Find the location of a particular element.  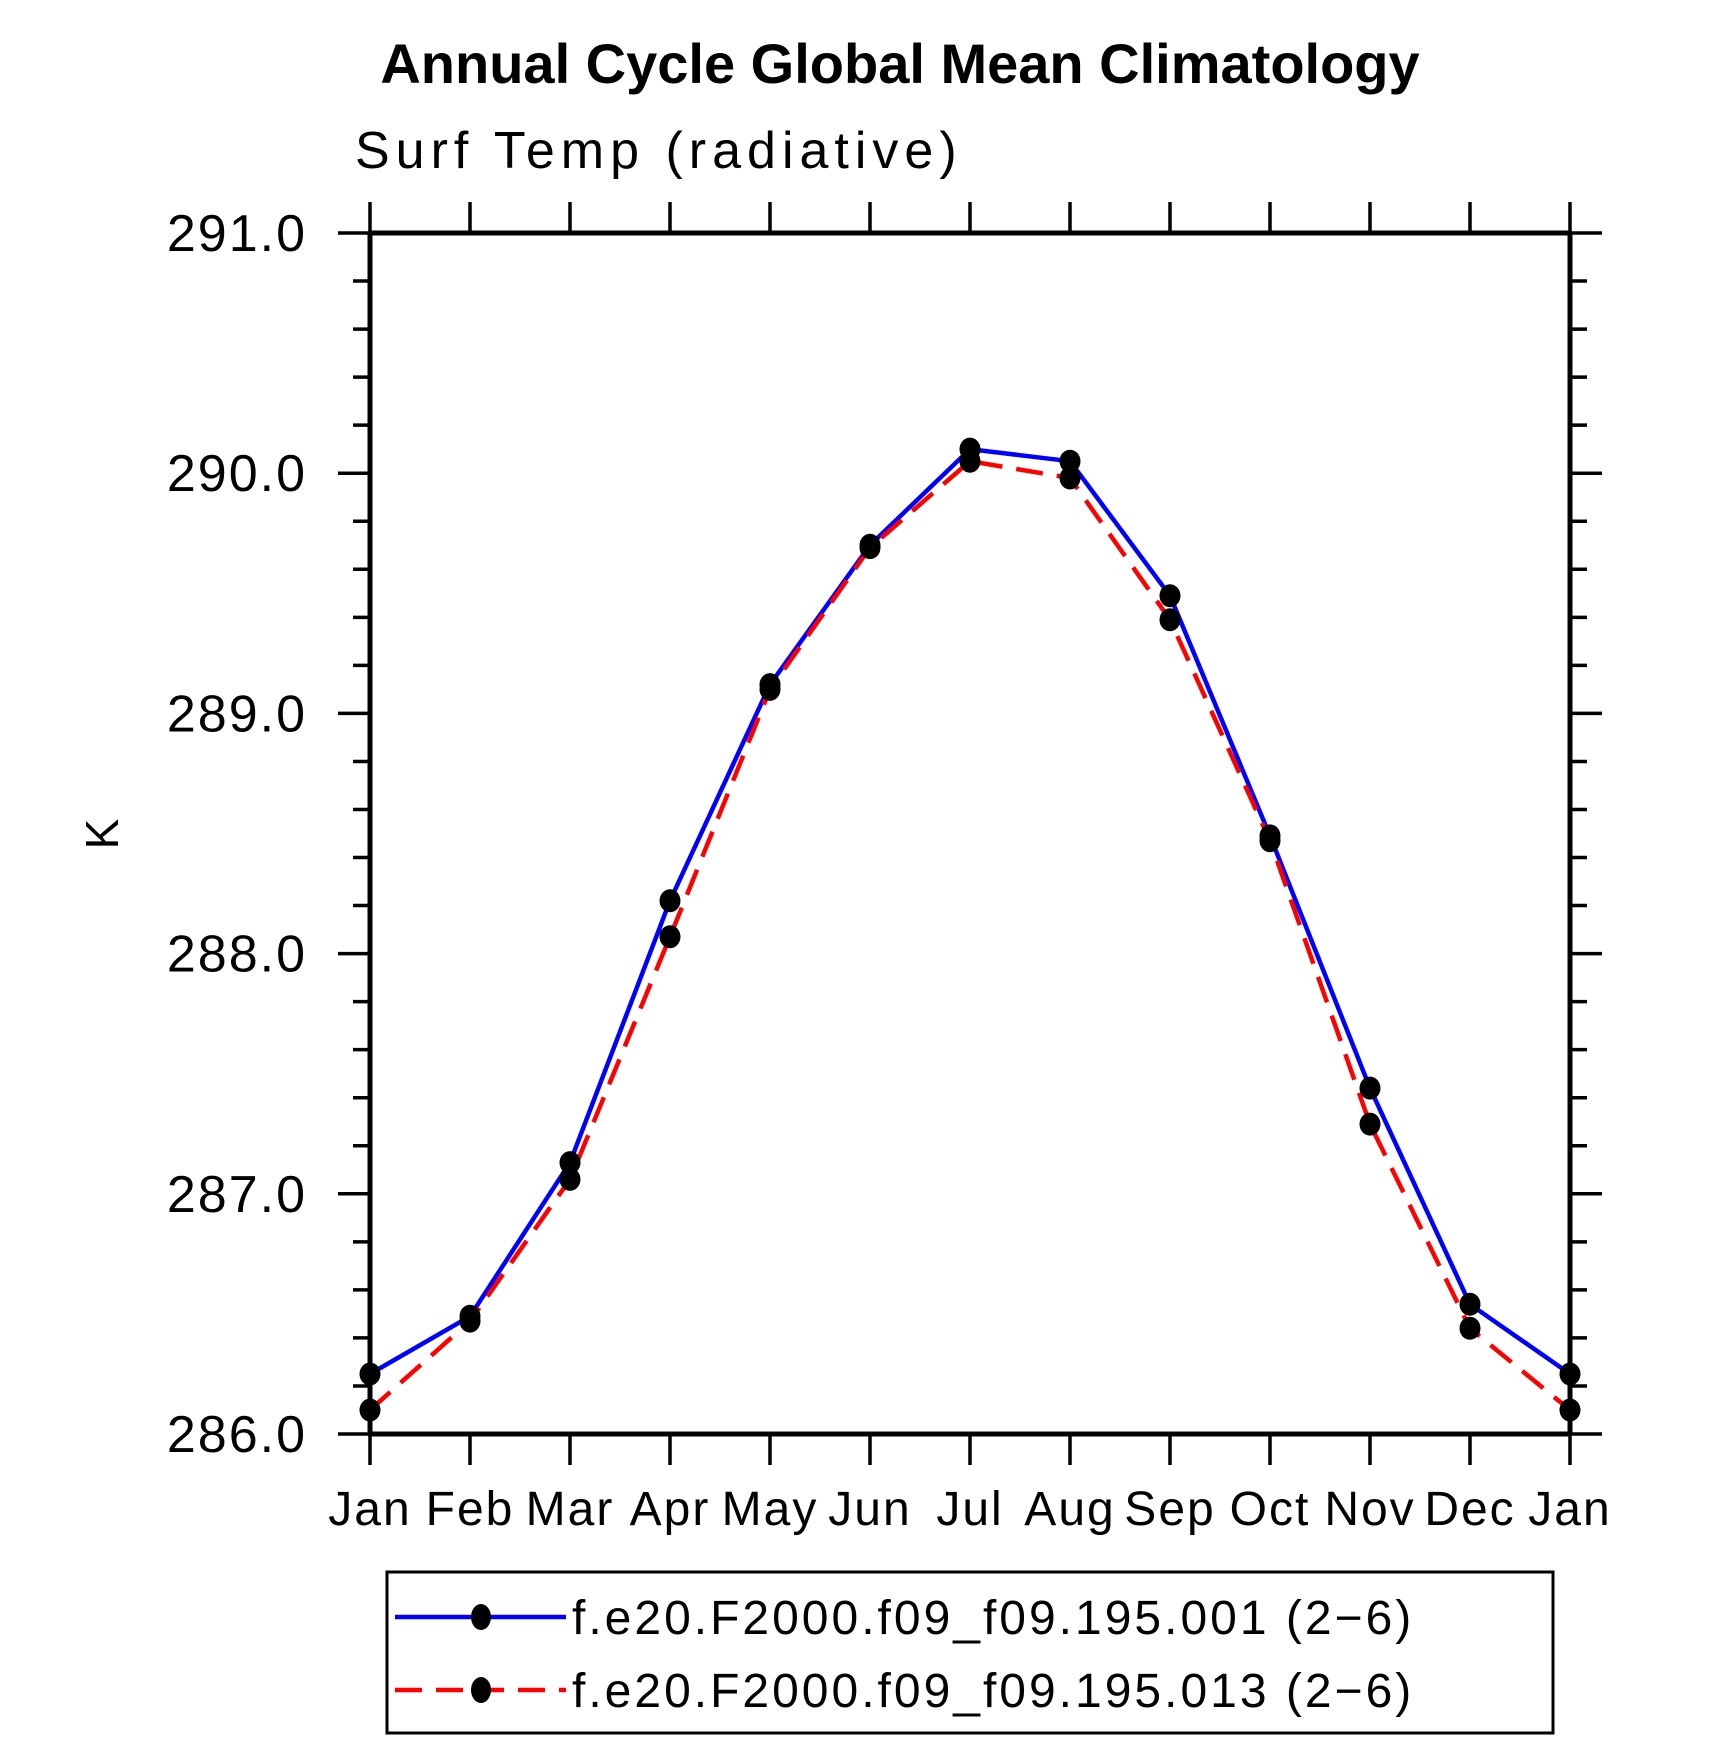

x-tick-label: Sep is located at coordinates (1169, 1509).